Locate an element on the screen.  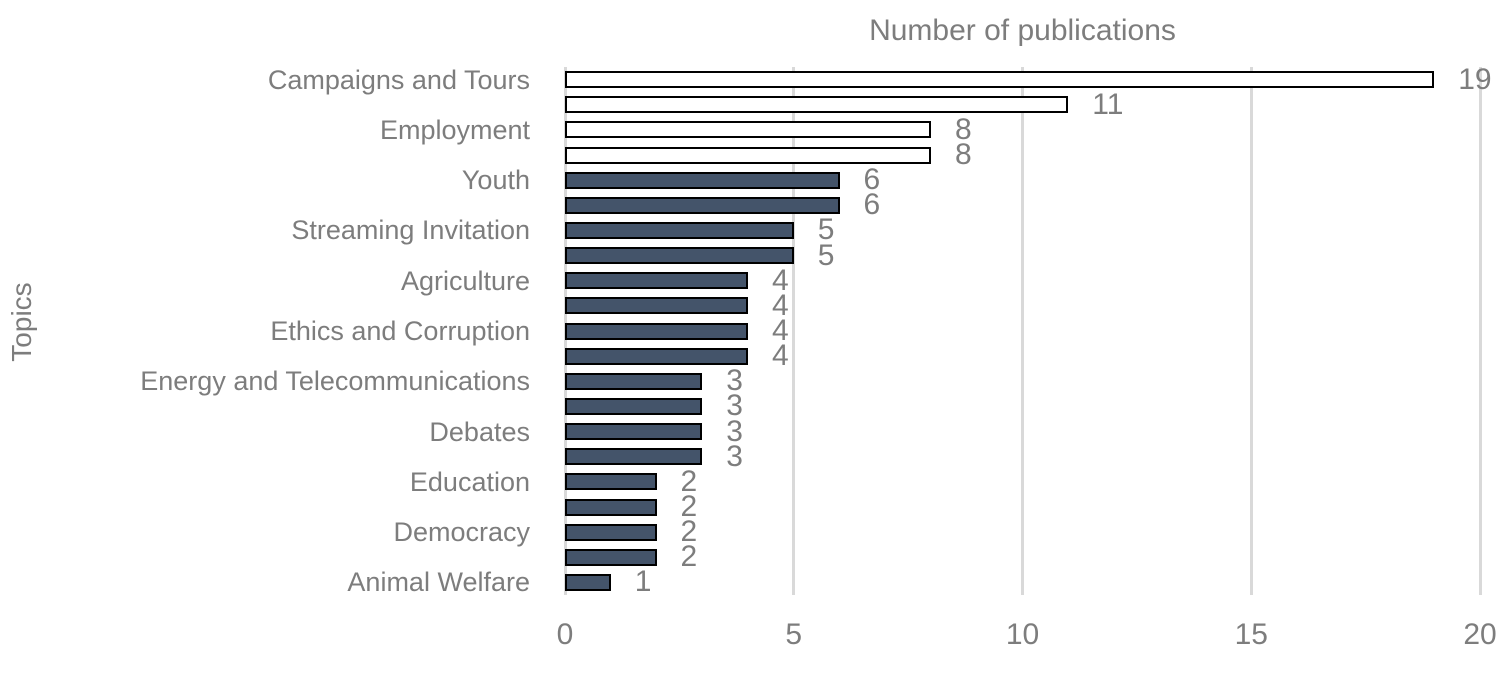
value-label: 1 is located at coordinates (643, 582).